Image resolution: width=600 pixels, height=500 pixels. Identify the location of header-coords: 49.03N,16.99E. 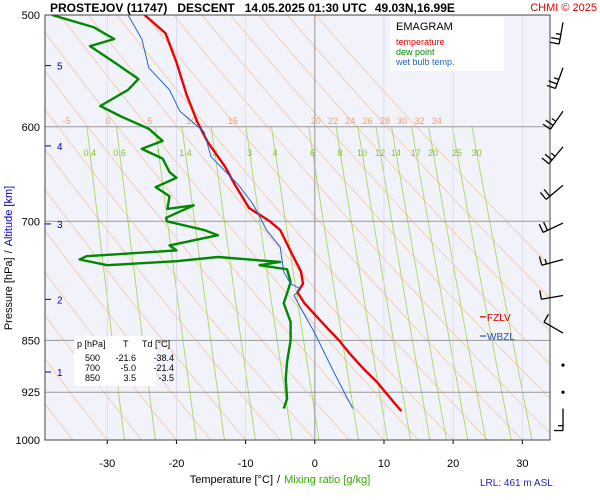
(415, 8).